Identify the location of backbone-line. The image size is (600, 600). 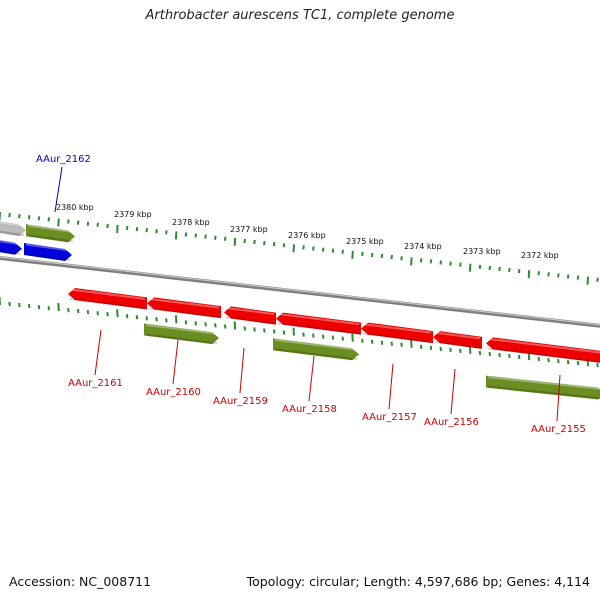
(300, 292).